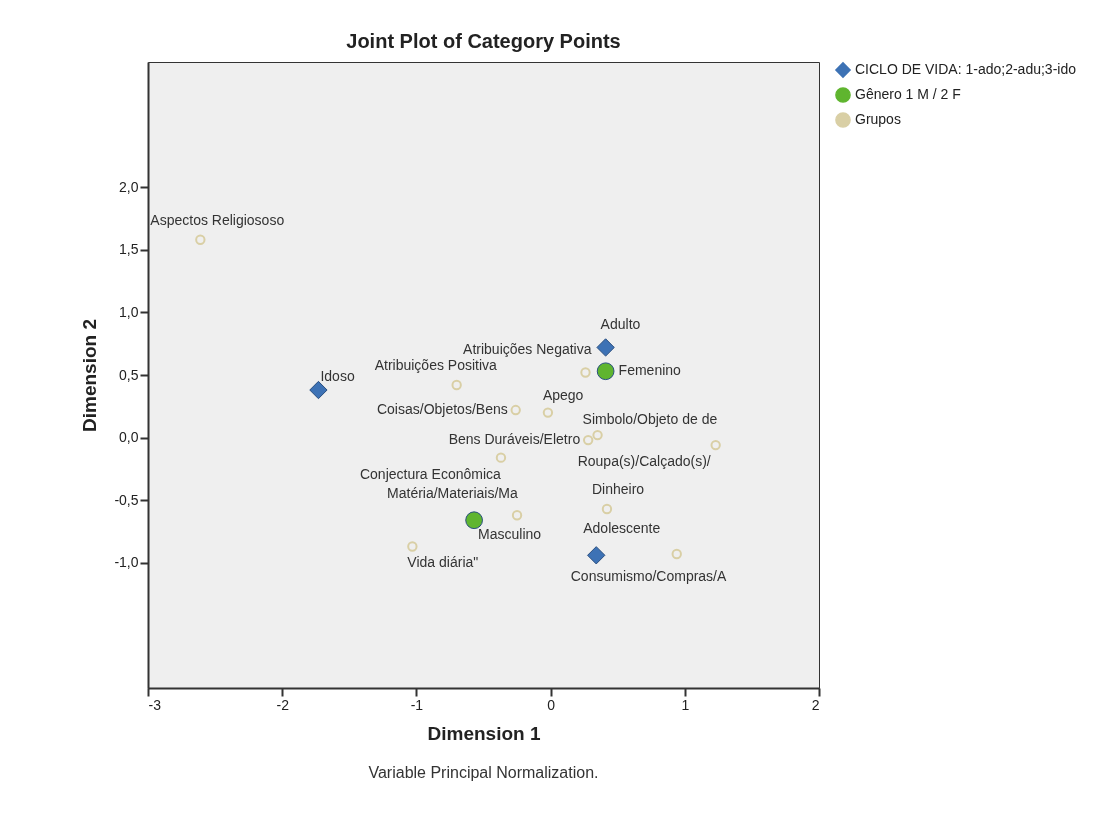 The image size is (1115, 825). Describe the element at coordinates (126, 499) in the screenshot. I see `y-tick-label: -0,5` at that location.